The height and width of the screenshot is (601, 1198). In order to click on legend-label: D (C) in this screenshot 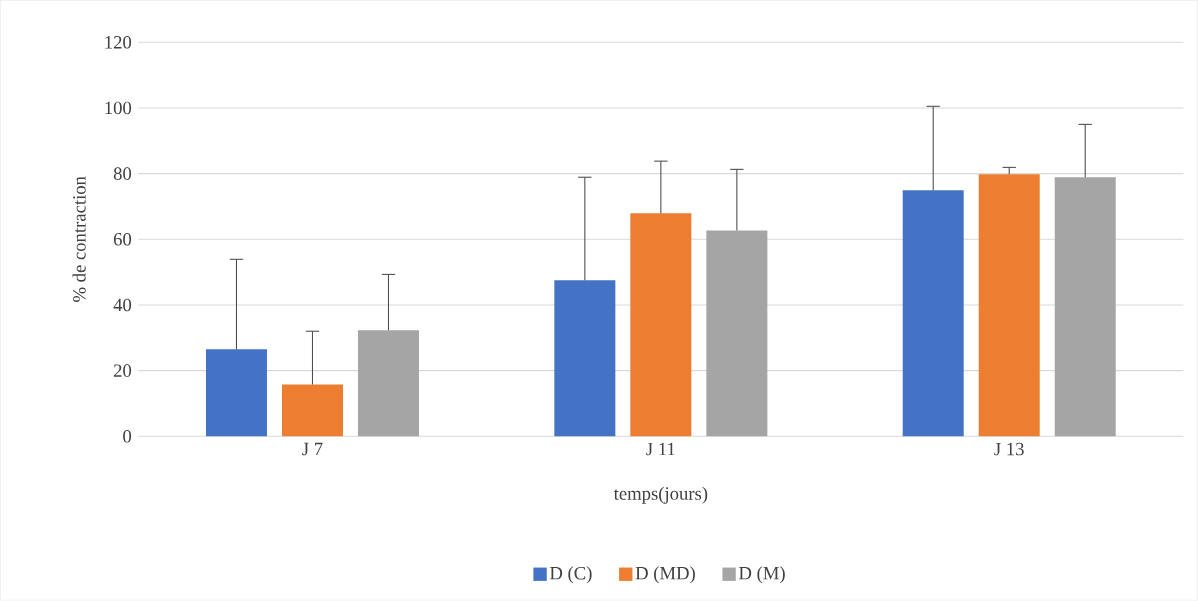, I will do `click(570, 575)`.